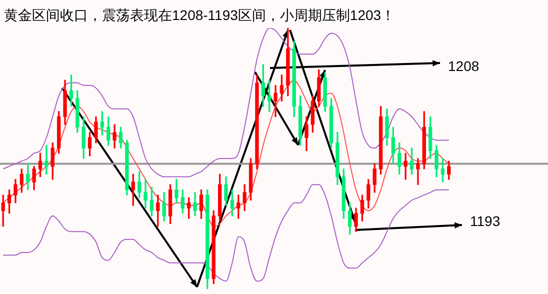  What do you see at coordinates (200, 14) in the screenshot?
I see `chart-title: 黄金区间收口，震荡表现在1208-1193区间，小周期压制1203！` at bounding box center [200, 14].